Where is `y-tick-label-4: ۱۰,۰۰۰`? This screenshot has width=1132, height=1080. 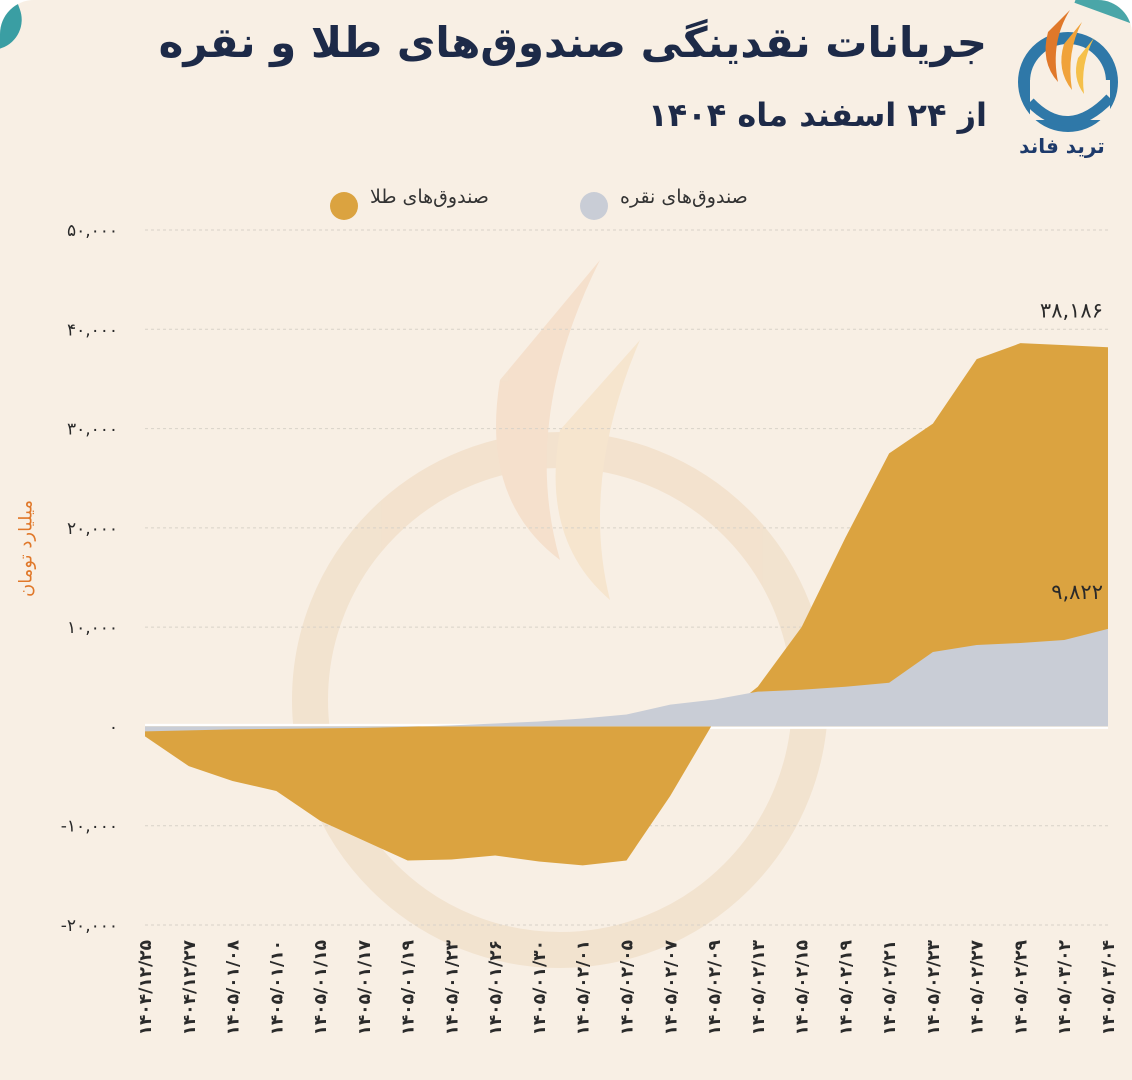 y-tick-label-4: ۱۰,۰۰۰ is located at coordinates (92, 628).